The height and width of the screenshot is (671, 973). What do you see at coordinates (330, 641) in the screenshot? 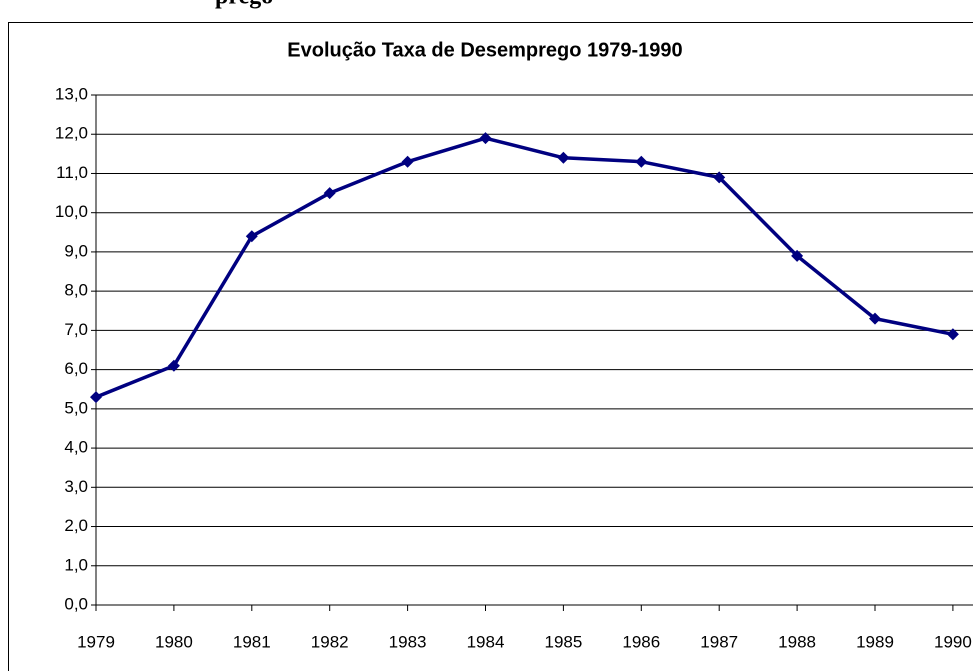
I see `x-tick-label: 1982` at bounding box center [330, 641].